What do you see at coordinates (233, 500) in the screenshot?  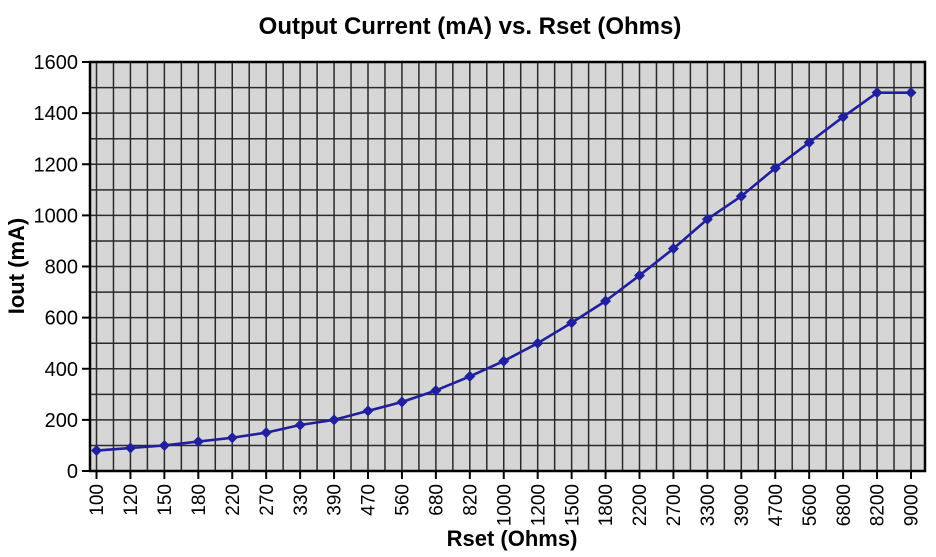 I see `x-tick-label: 220` at bounding box center [233, 500].